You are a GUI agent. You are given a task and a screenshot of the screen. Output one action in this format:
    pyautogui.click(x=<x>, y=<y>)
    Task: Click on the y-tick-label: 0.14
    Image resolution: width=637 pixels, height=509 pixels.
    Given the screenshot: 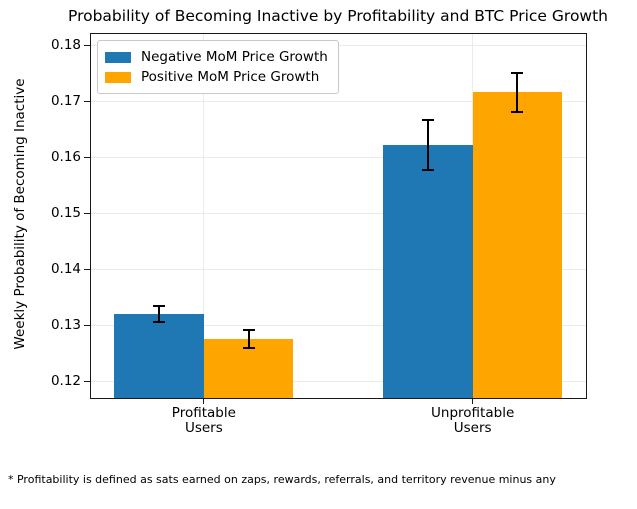 What is the action you would take?
    pyautogui.click(x=65, y=269)
    